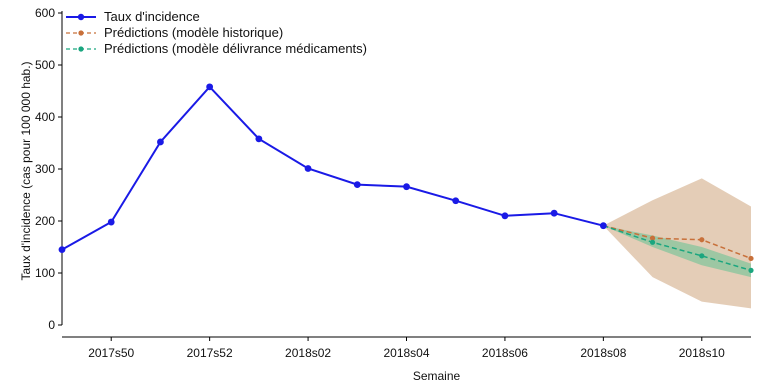 The height and width of the screenshot is (384, 769). I want to click on y-tick-label: 200, so click(45, 221).